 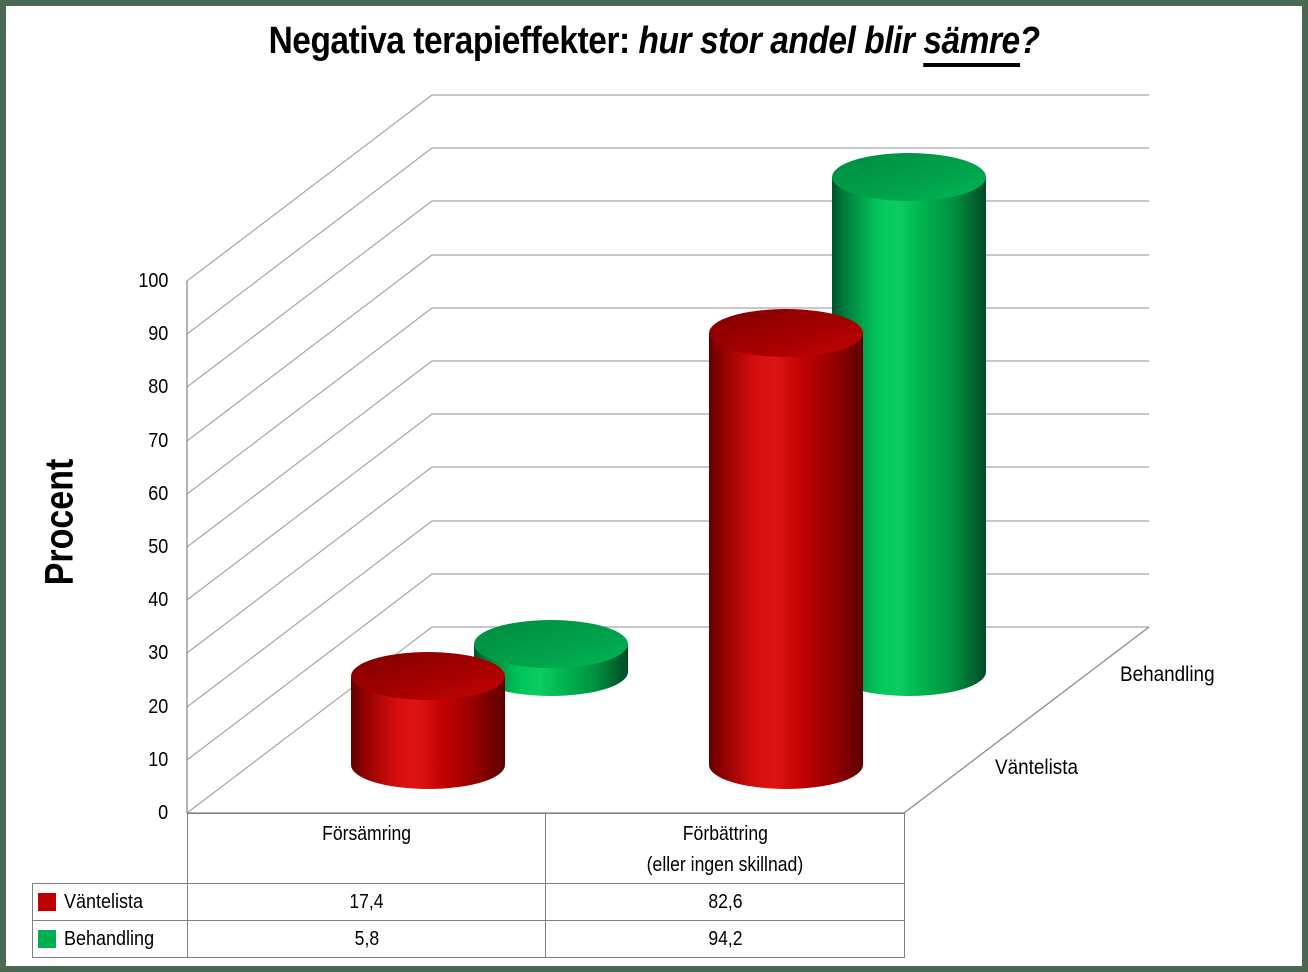 I want to click on legend-item-vantelista: Väntelista, so click(x=110, y=902).